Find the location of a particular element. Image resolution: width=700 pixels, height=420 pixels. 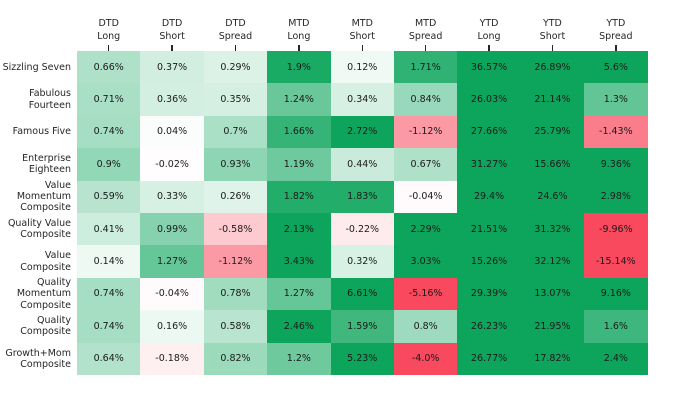

heatmap-cell: 0.36% is located at coordinates (172, 99).